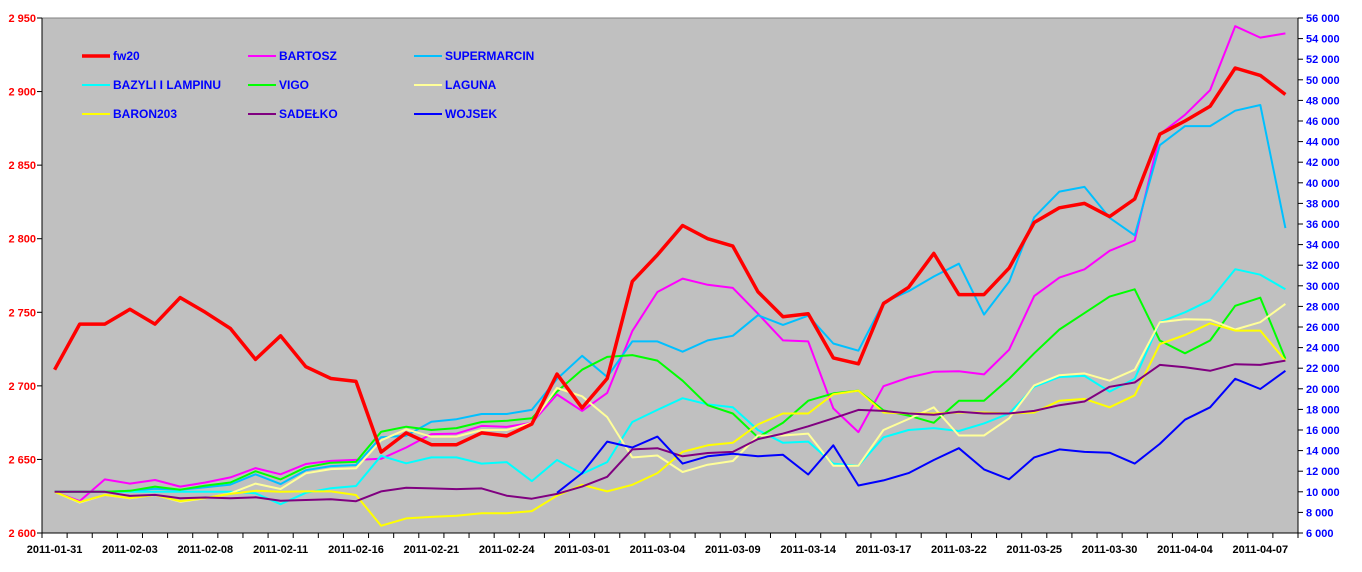 This screenshot has width=1362, height=572. What do you see at coordinates (1323, 493) in the screenshot?
I see `right-axis-tick-label: 10 000` at bounding box center [1323, 493].